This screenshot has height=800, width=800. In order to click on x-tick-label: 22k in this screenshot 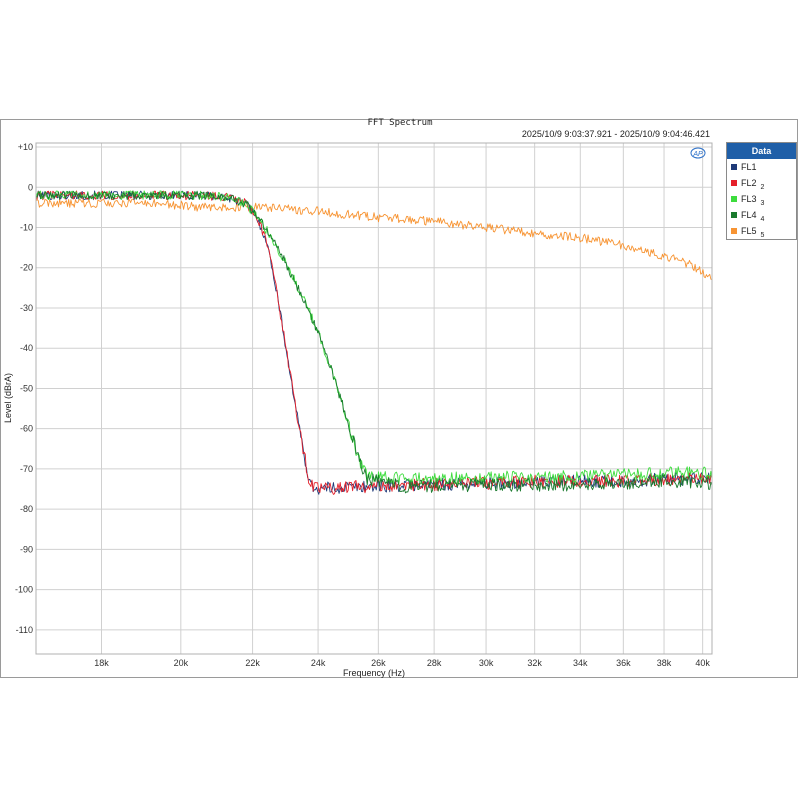, I will do `click(252, 663)`.